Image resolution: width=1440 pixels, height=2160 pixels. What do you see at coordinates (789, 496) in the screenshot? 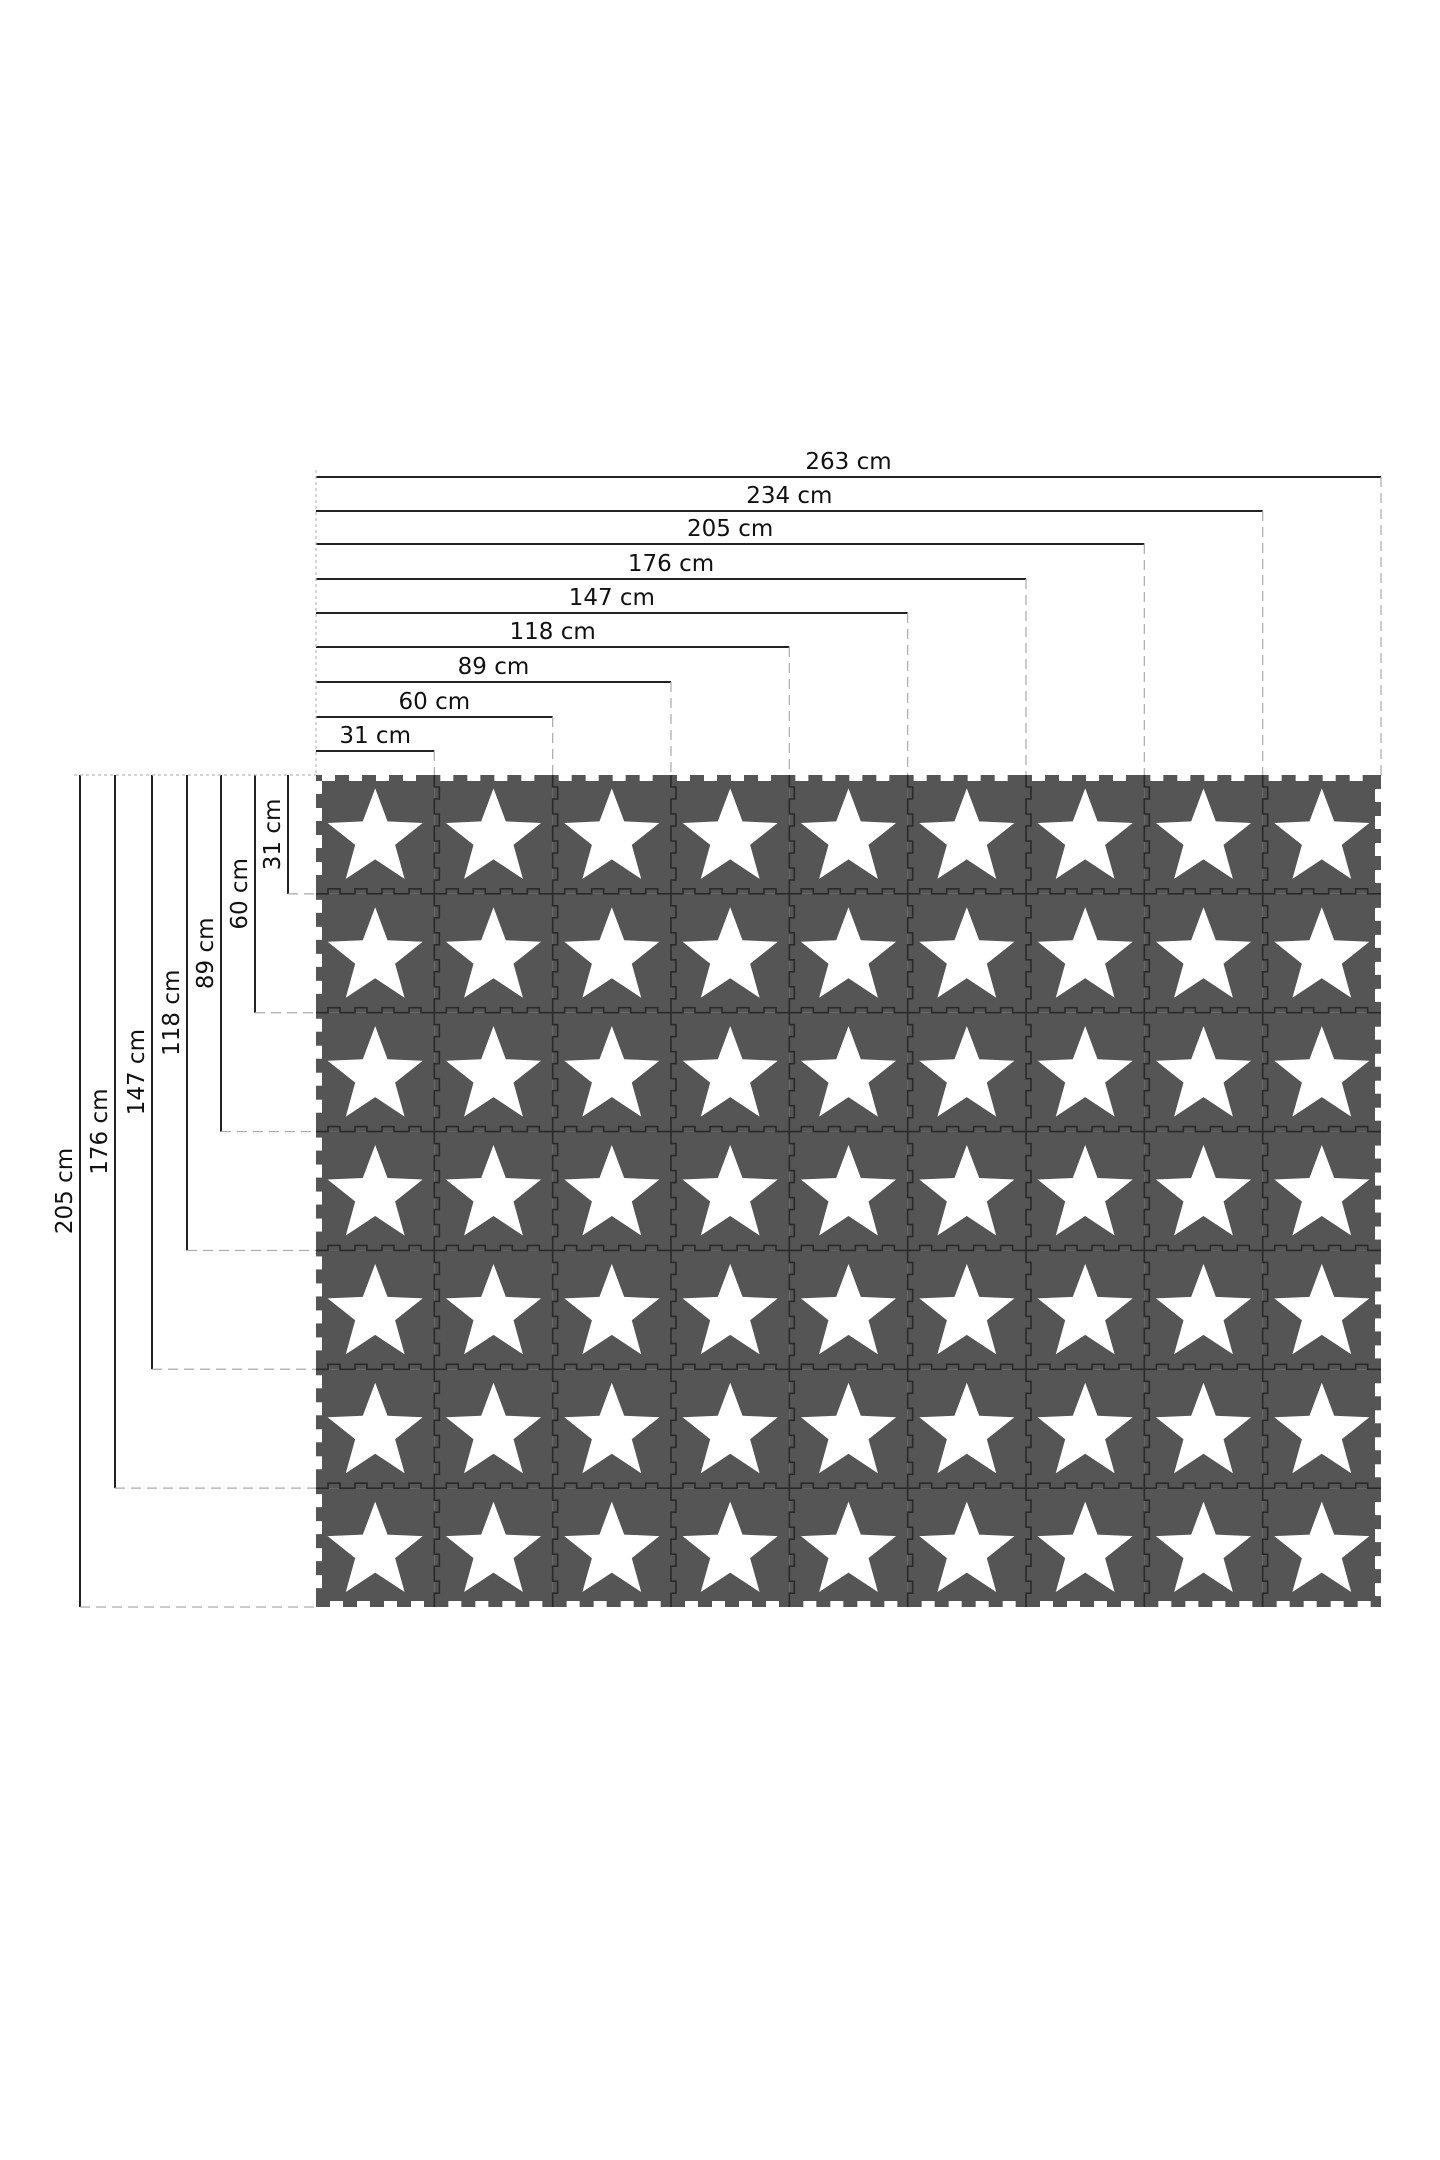
I see `dimension-label: 234 cm` at bounding box center [789, 496].